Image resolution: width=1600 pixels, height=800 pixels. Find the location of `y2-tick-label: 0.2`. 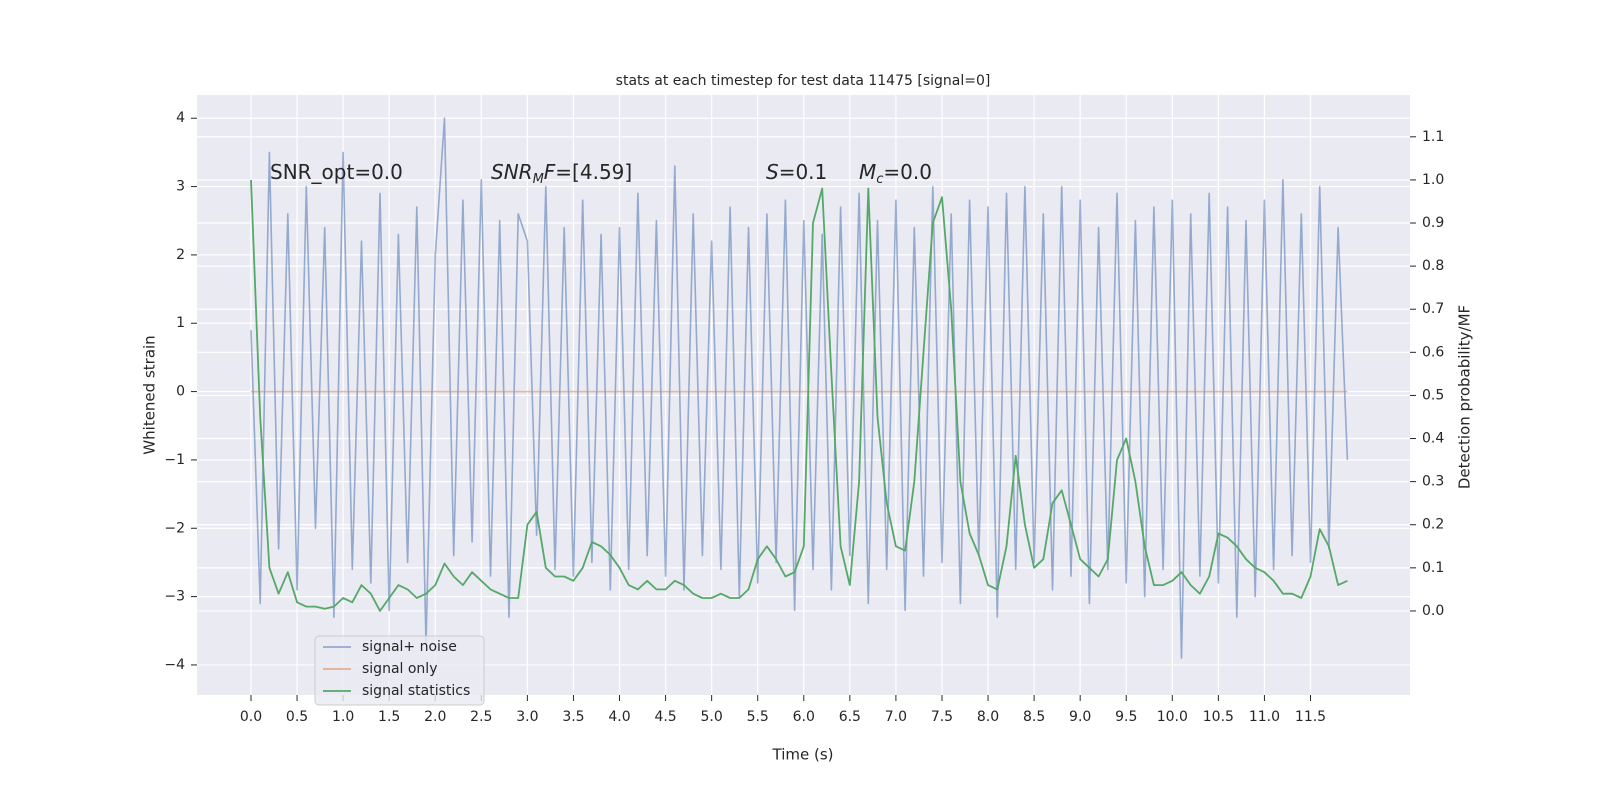

y2-tick-label: 0.2 is located at coordinates (1433, 525).